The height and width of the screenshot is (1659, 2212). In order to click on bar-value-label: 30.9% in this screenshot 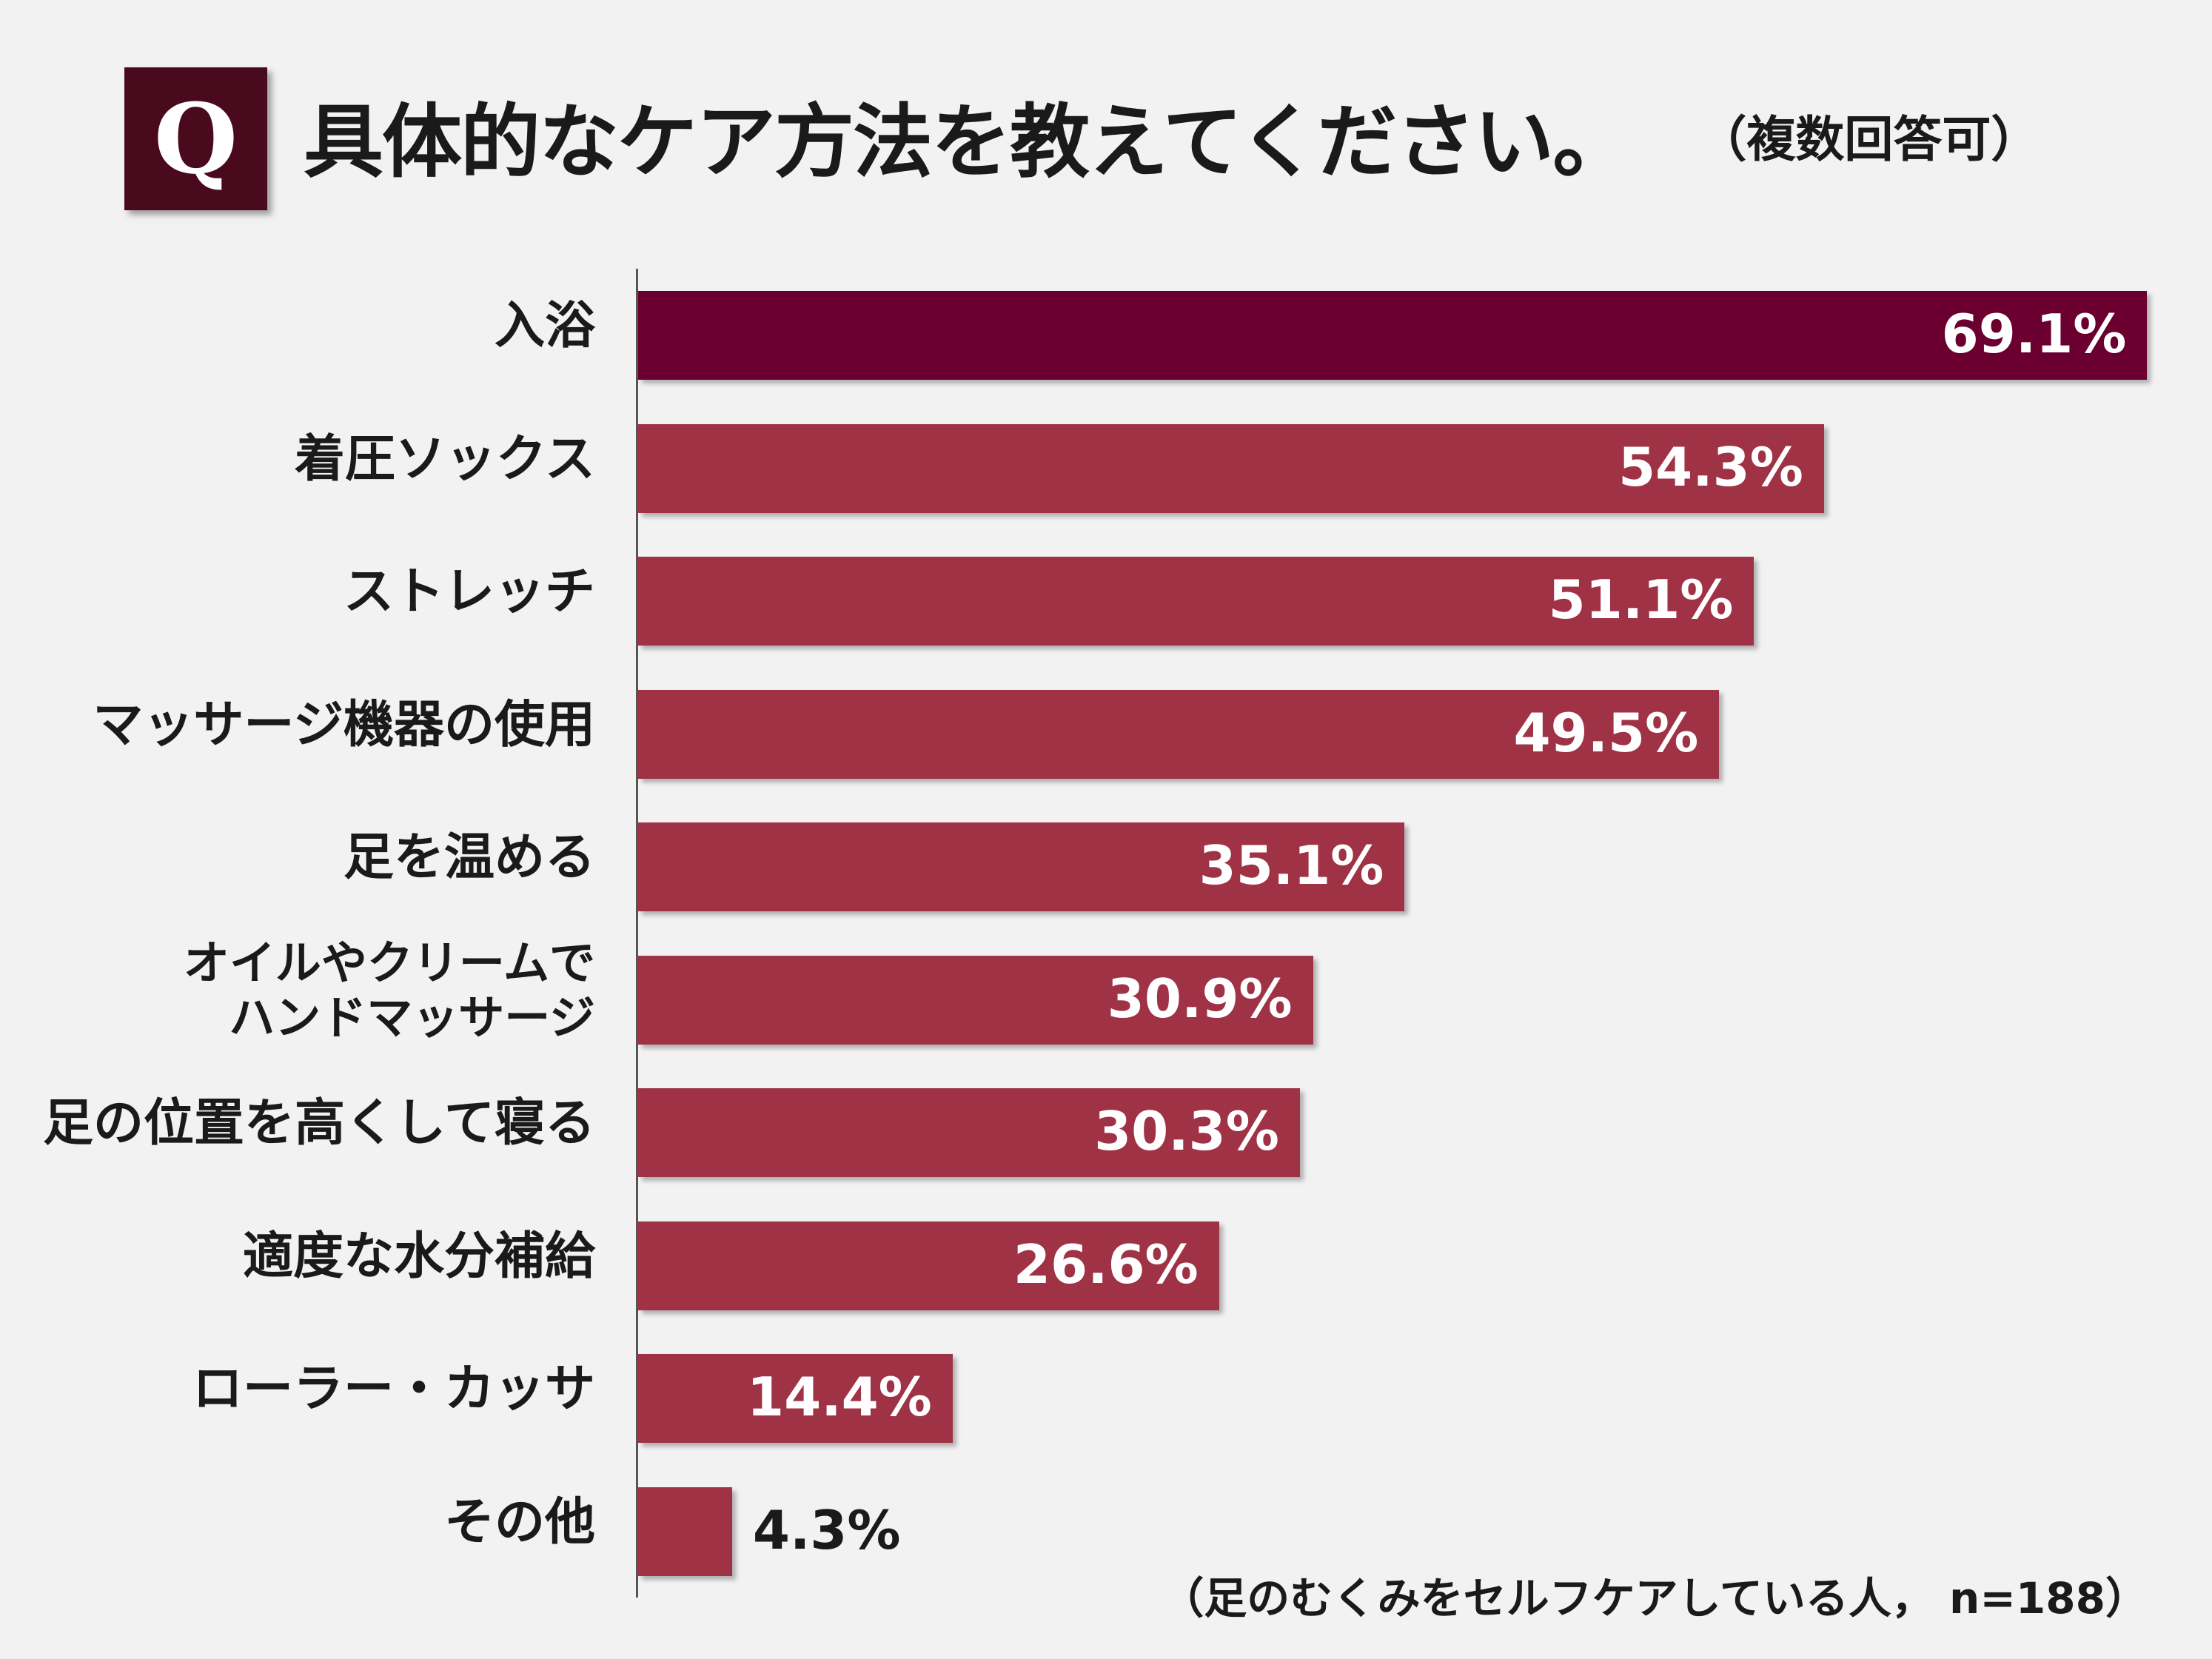, I will do `click(1200, 998)`.